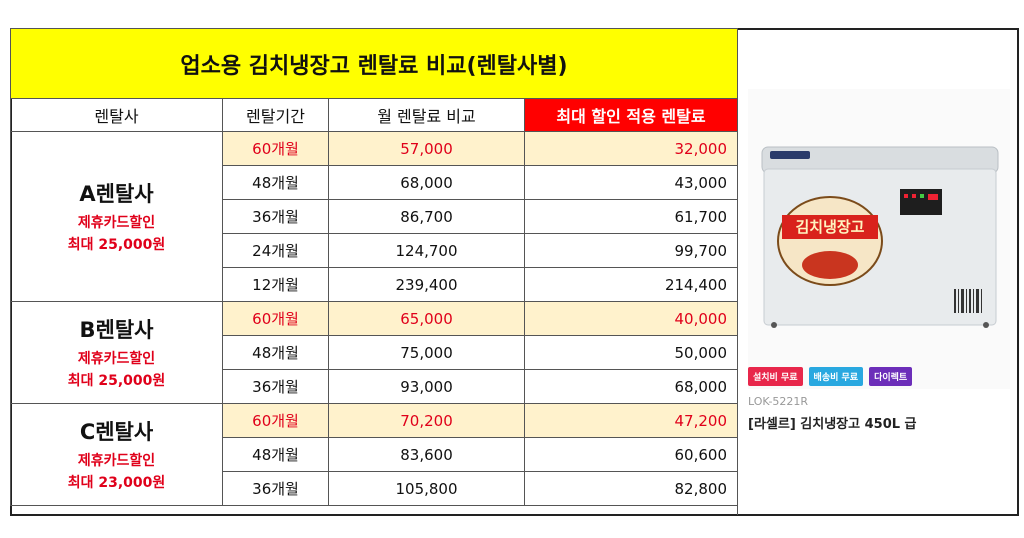  Describe the element at coordinates (631, 352) in the screenshot. I see `discounted-cell: 50,000` at that location.